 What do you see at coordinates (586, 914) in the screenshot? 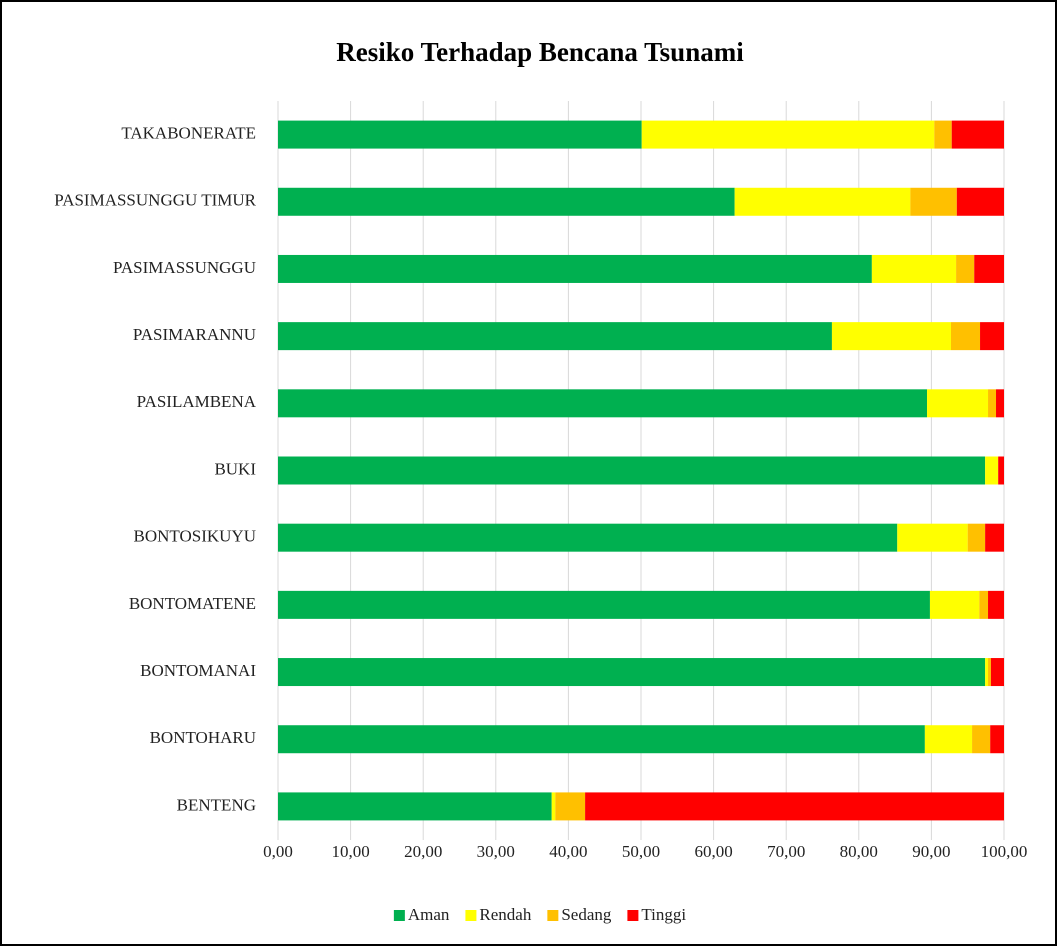
I see `legend-label: Sedang` at bounding box center [586, 914].